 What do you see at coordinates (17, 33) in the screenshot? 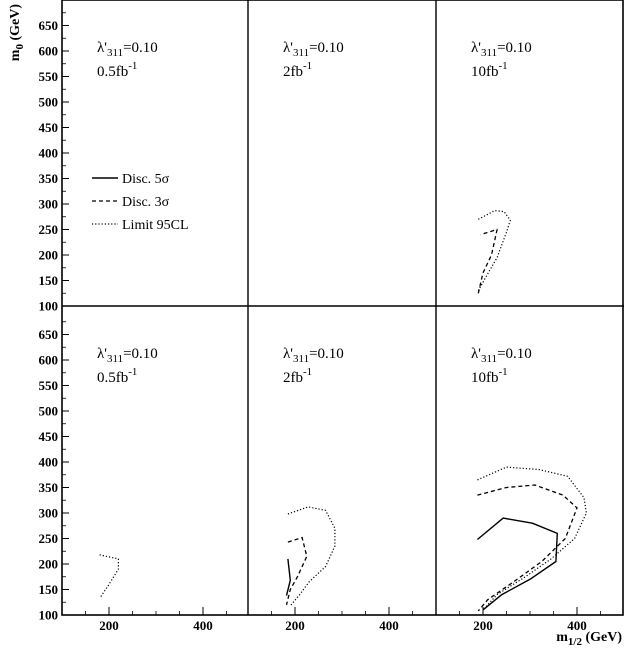
I see `y-axis-title: m0 (GeV)` at bounding box center [17, 33].